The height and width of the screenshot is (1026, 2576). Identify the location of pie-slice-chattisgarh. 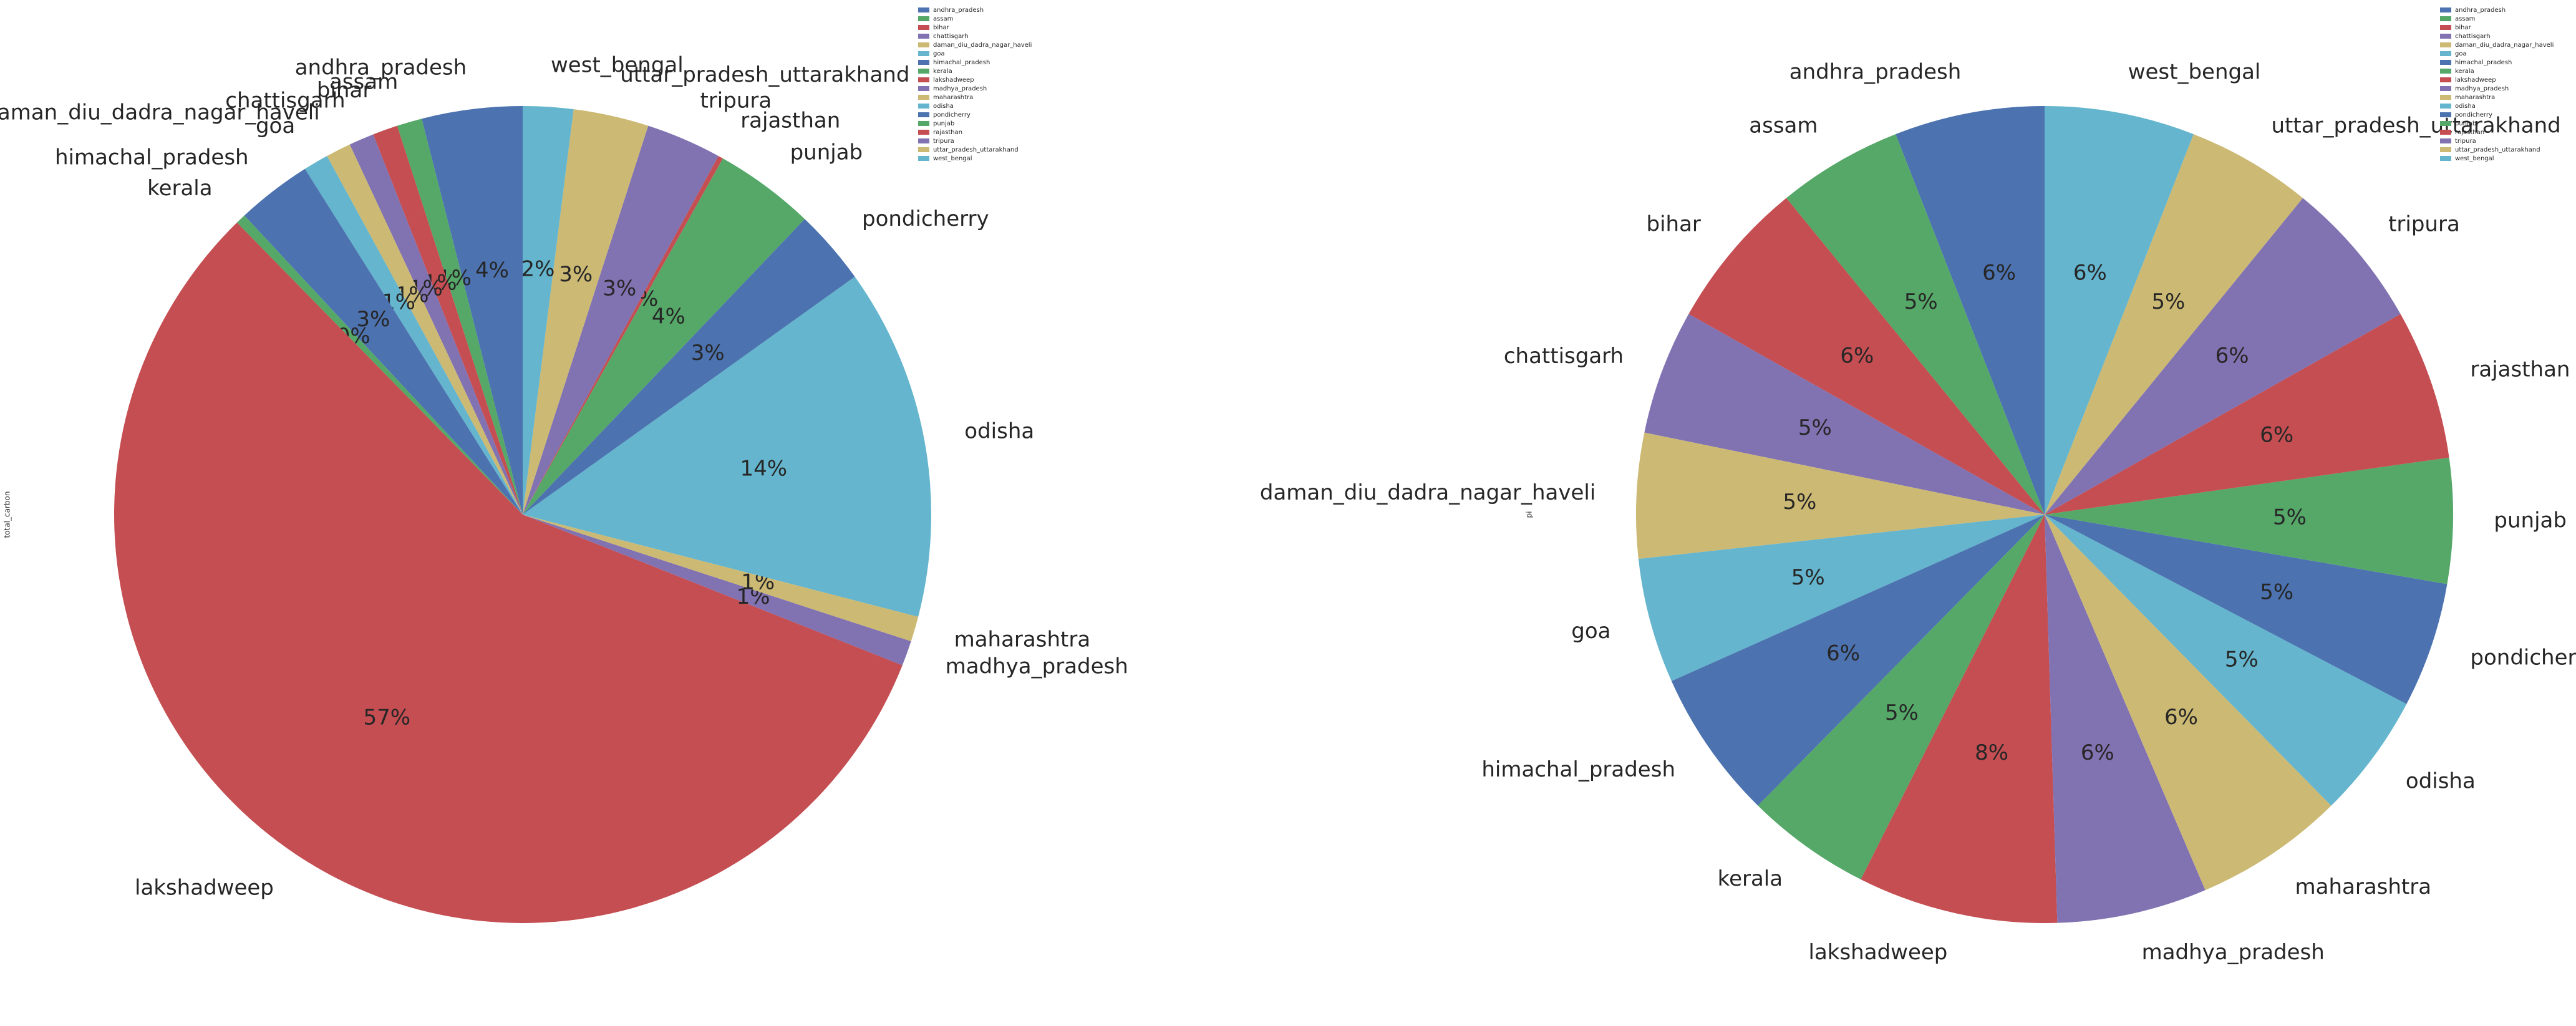
(1845, 414).